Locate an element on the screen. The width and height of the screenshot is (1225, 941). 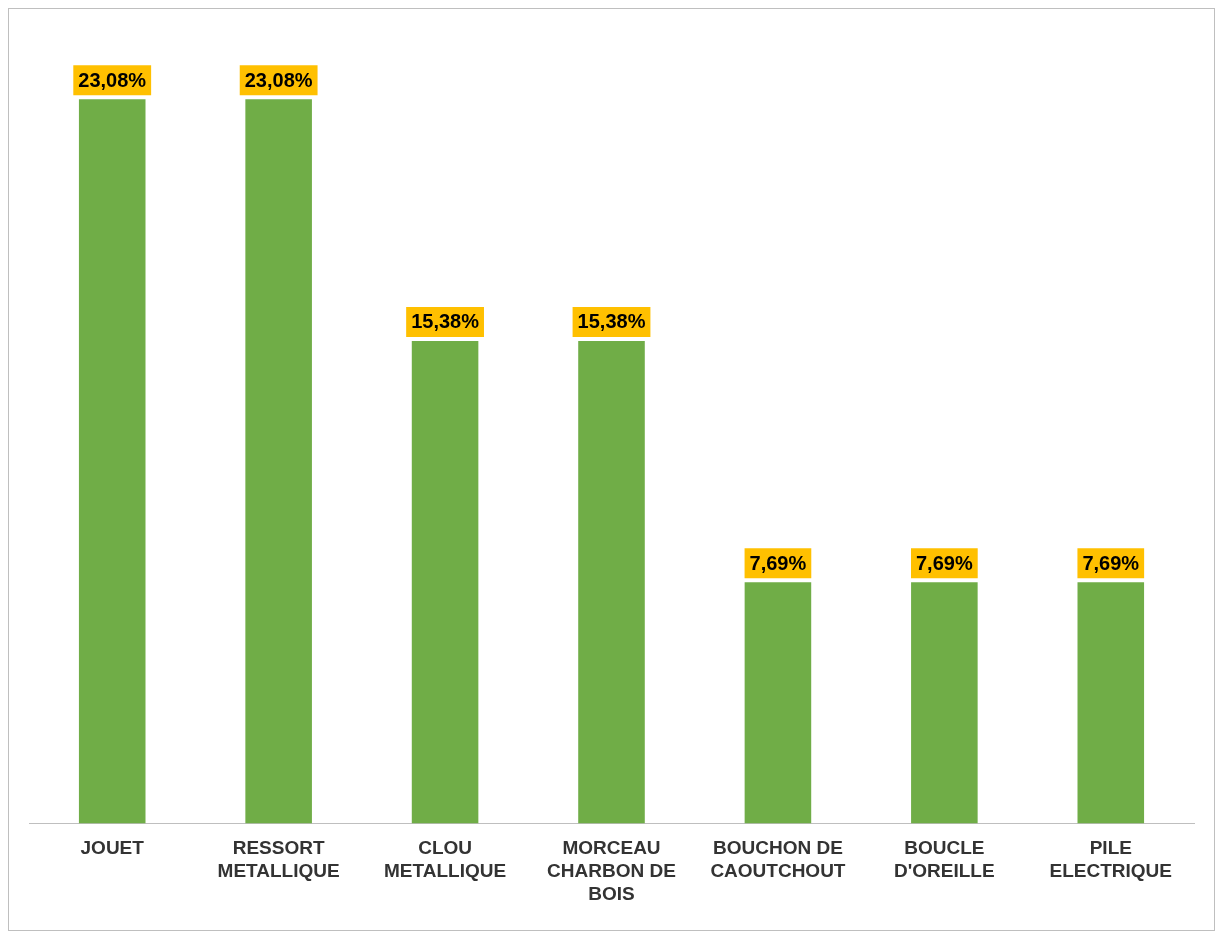
x-tick-label: BOUCLE D'OREILLE is located at coordinates (944, 859).